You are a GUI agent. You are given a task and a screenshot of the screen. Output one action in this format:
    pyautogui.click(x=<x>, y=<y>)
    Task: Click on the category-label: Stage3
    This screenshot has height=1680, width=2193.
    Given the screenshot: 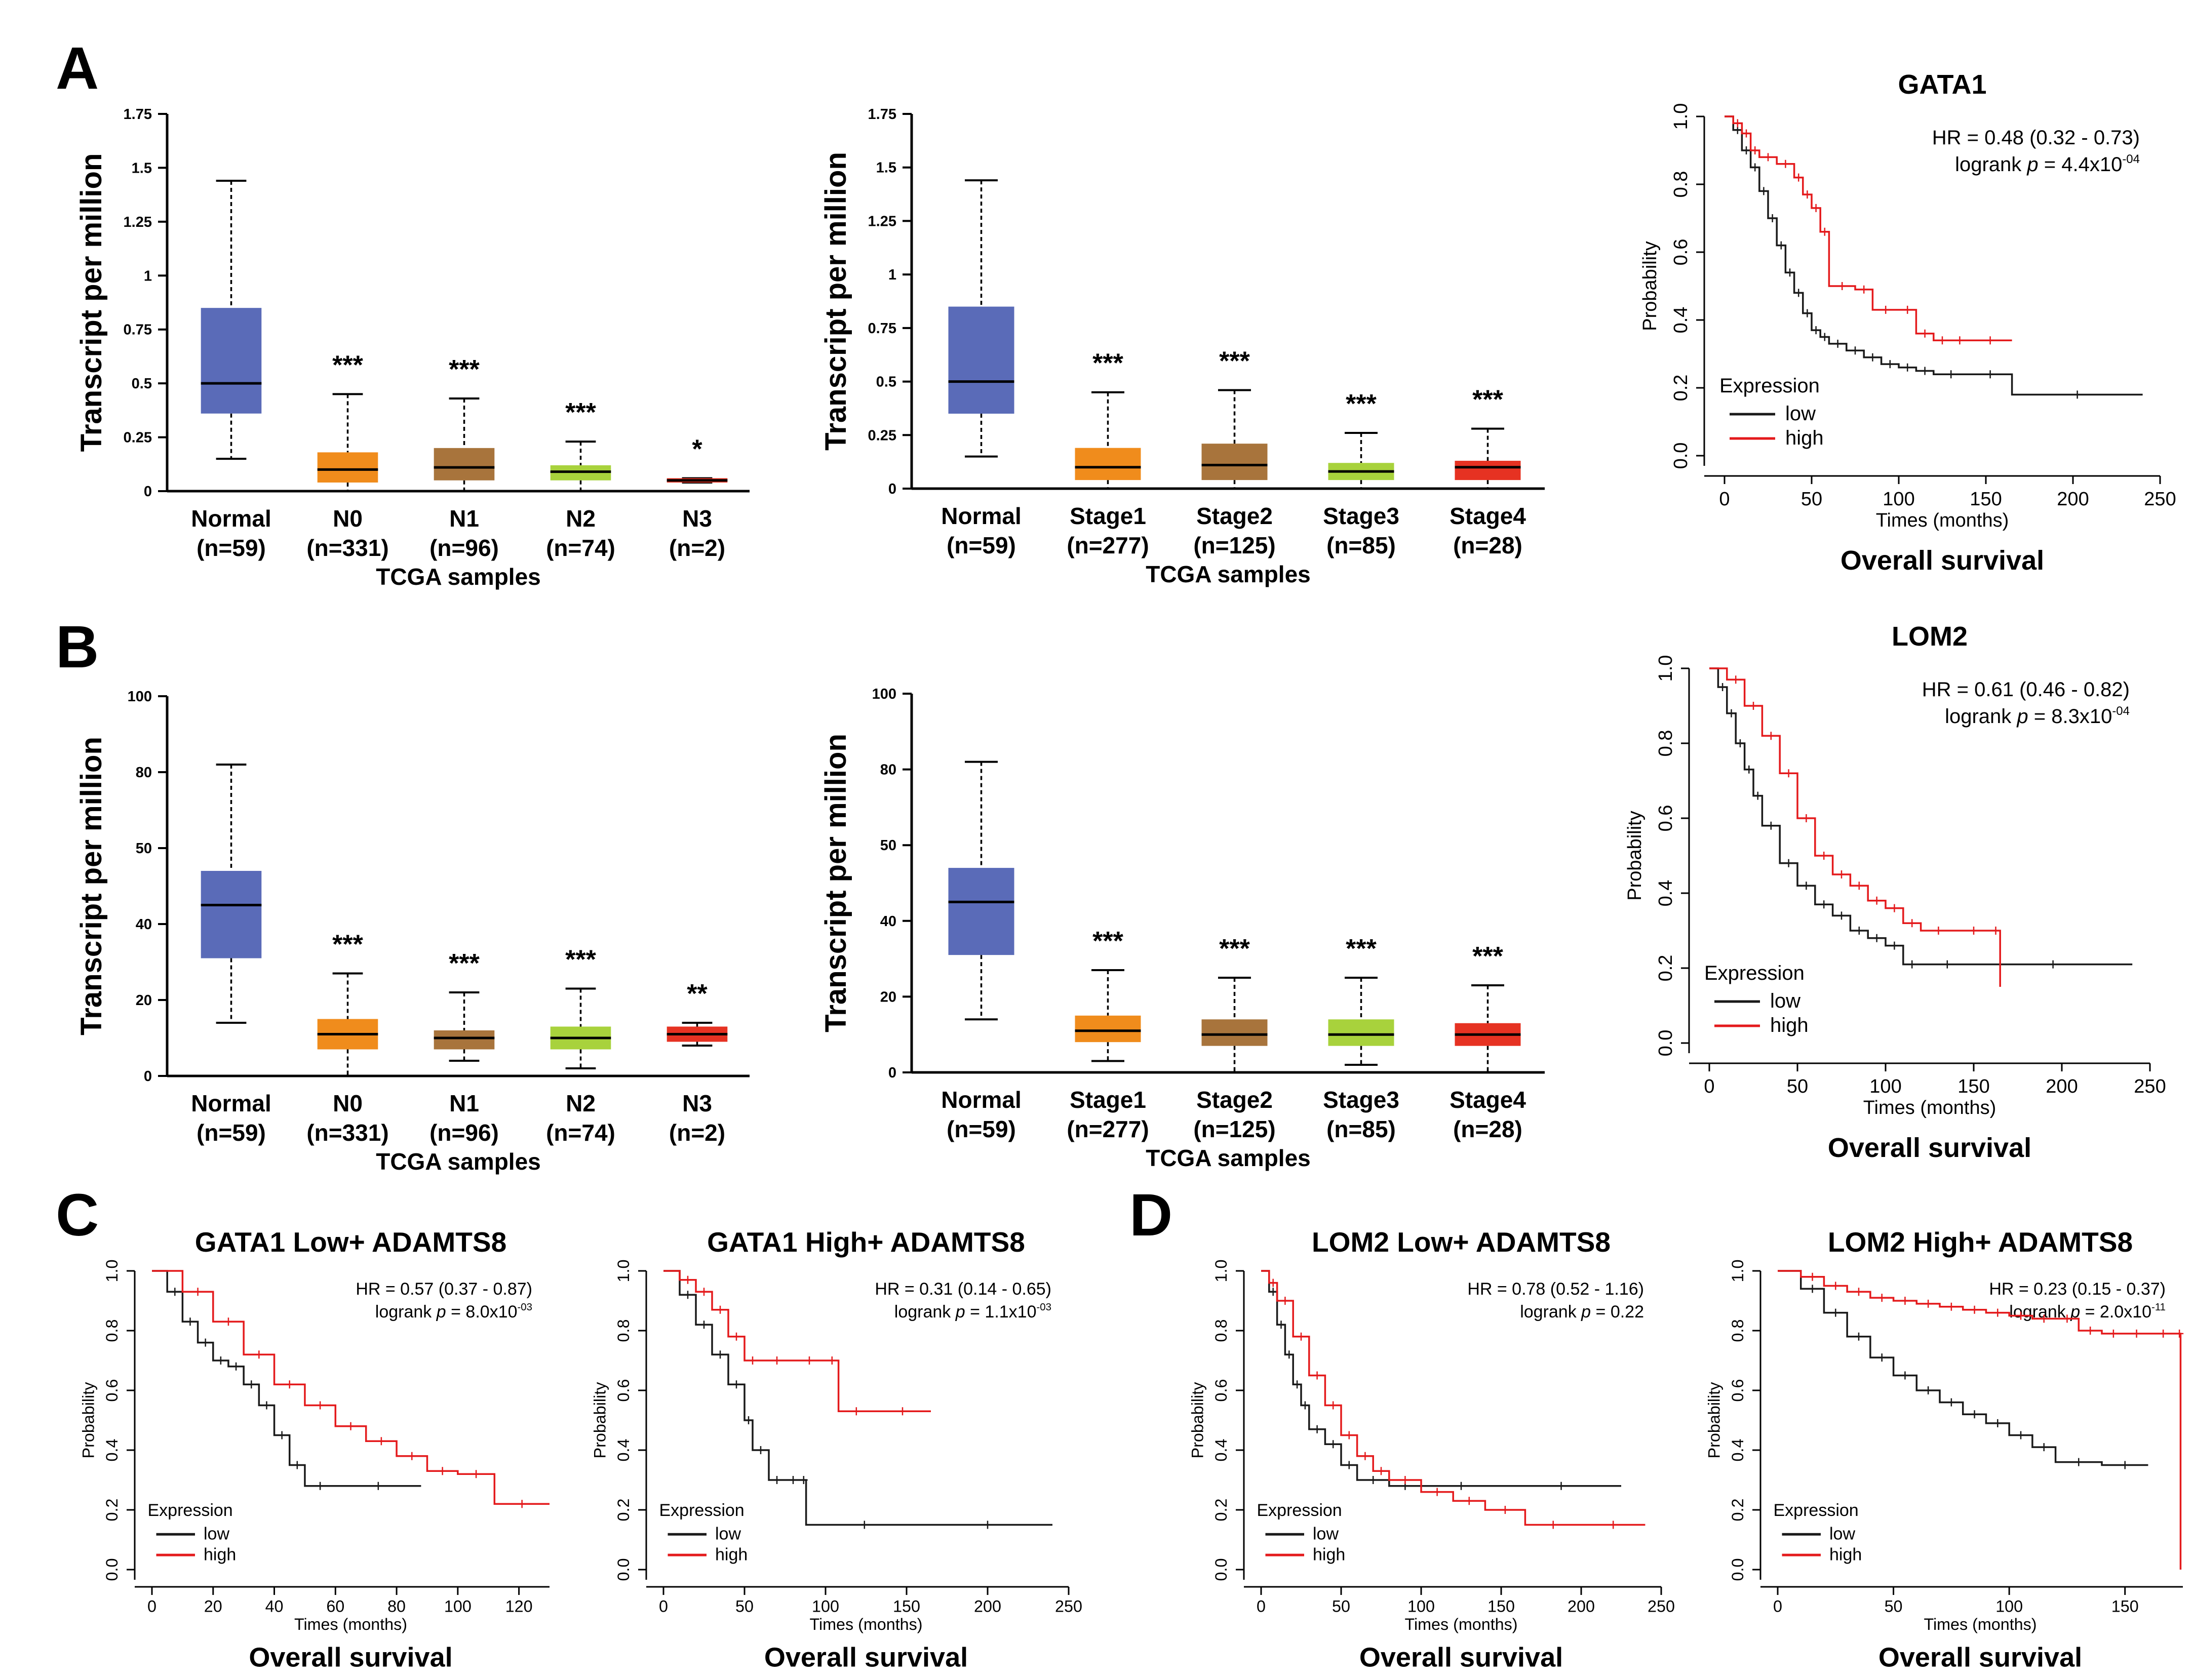 What is the action you would take?
    pyautogui.click(x=1361, y=1100)
    